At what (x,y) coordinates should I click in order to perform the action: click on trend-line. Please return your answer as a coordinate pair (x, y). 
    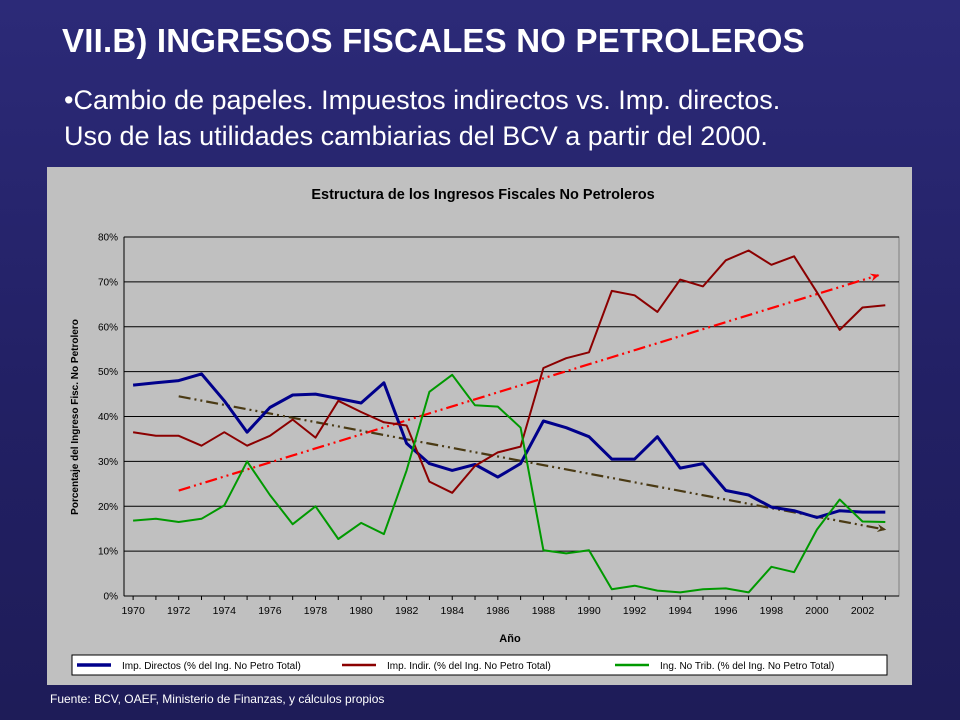
    Looking at the image, I should click on (532, 464).